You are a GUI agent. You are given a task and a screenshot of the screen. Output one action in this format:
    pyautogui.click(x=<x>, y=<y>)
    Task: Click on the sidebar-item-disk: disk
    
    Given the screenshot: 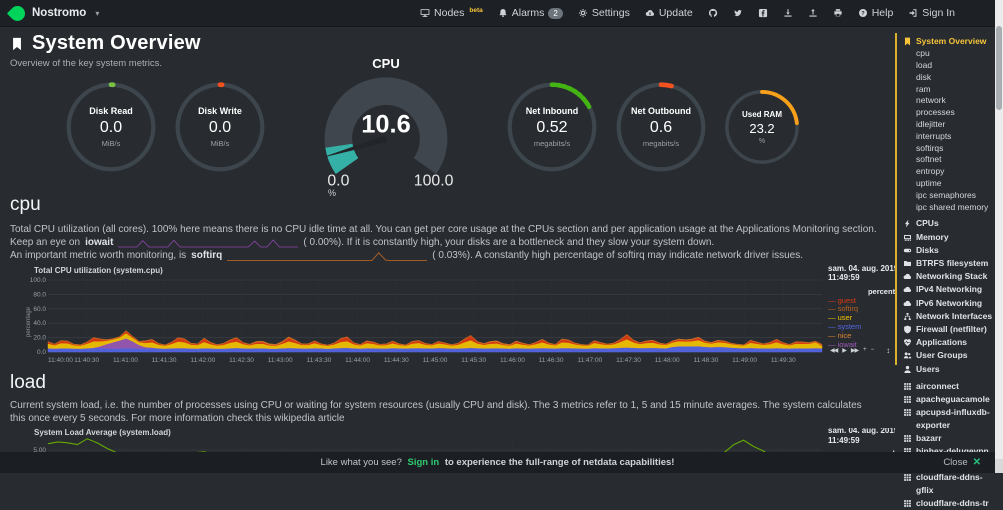 What is the action you would take?
    pyautogui.click(x=949, y=78)
    